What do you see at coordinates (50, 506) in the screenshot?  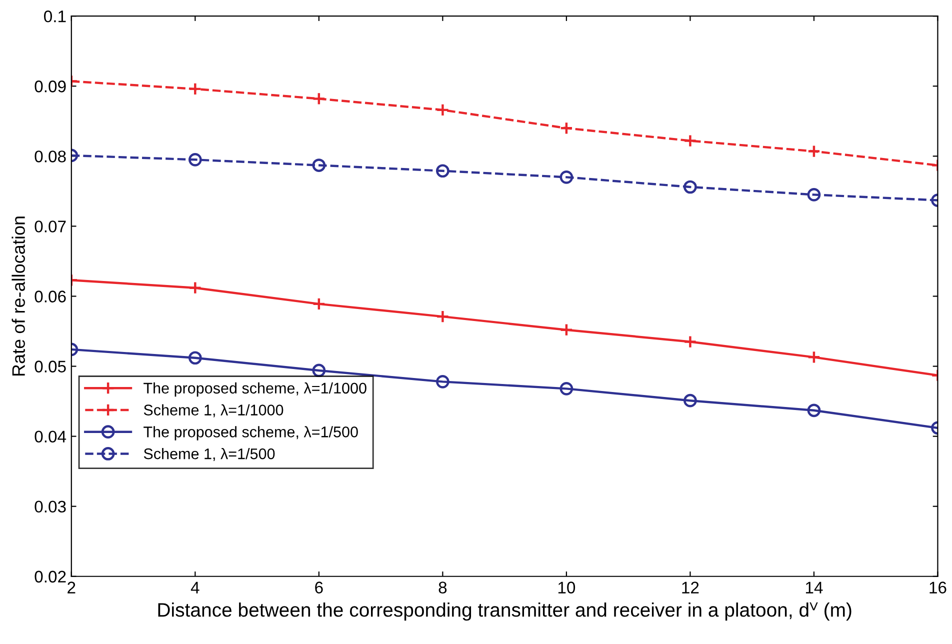 I see `y-tick-label: 0.03` at bounding box center [50, 506].